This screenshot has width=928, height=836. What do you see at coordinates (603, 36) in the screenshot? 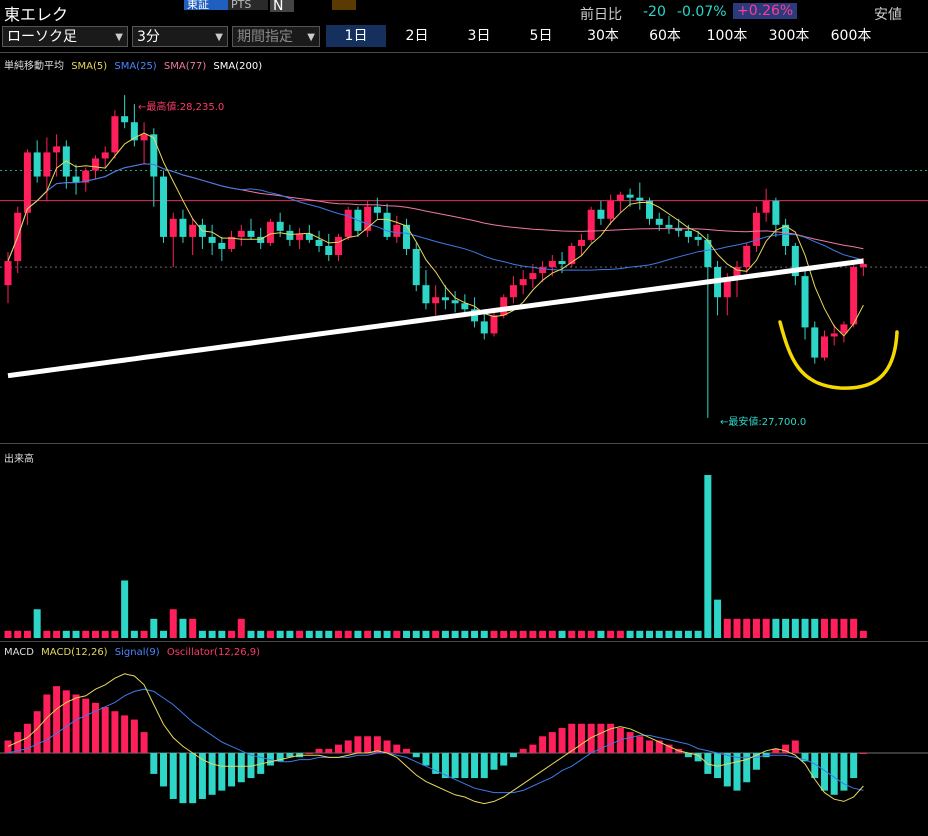
I see `range-tab-30: 30本` at bounding box center [603, 36].